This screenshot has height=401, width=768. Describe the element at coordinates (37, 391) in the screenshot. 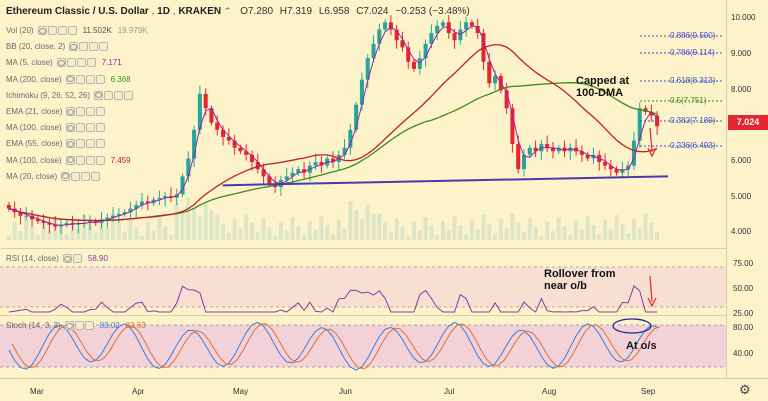

I see `time-tick: Mar` at that location.